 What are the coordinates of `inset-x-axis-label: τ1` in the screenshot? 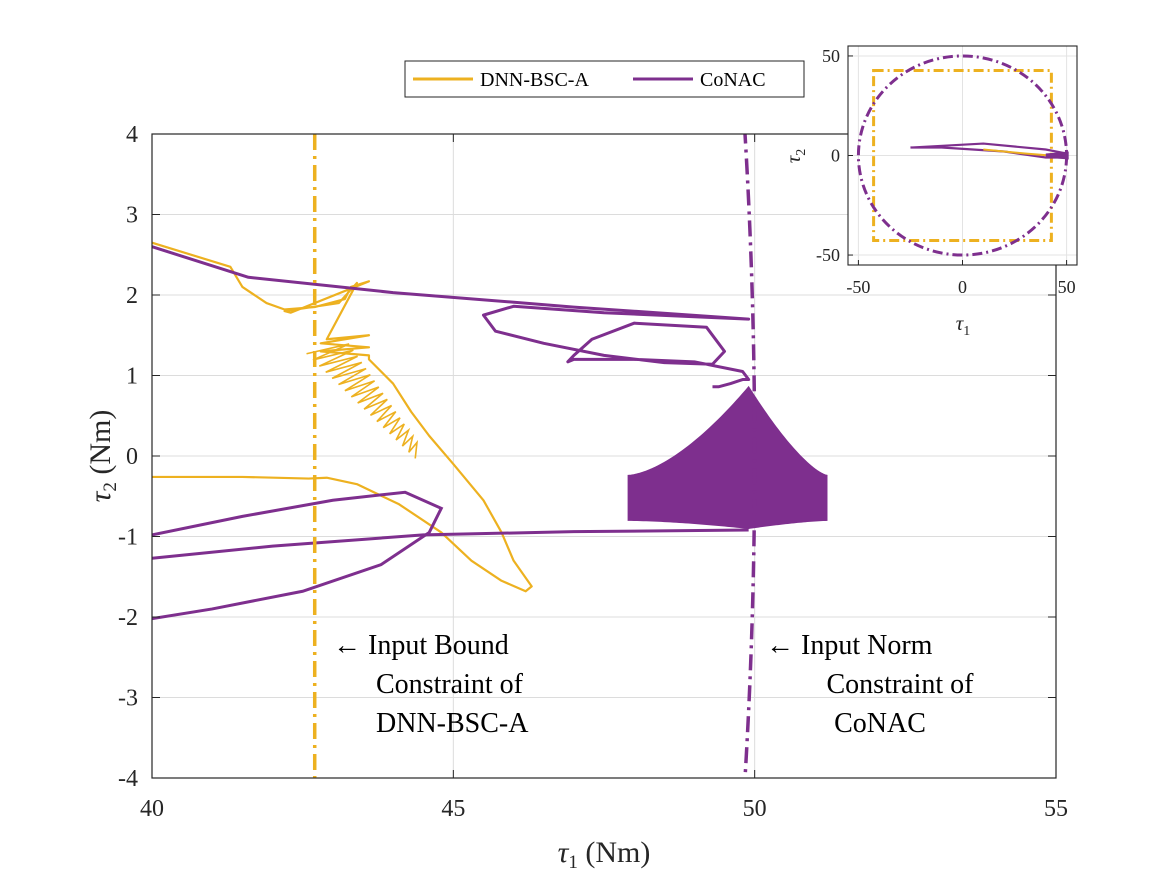 It's located at (963, 325).